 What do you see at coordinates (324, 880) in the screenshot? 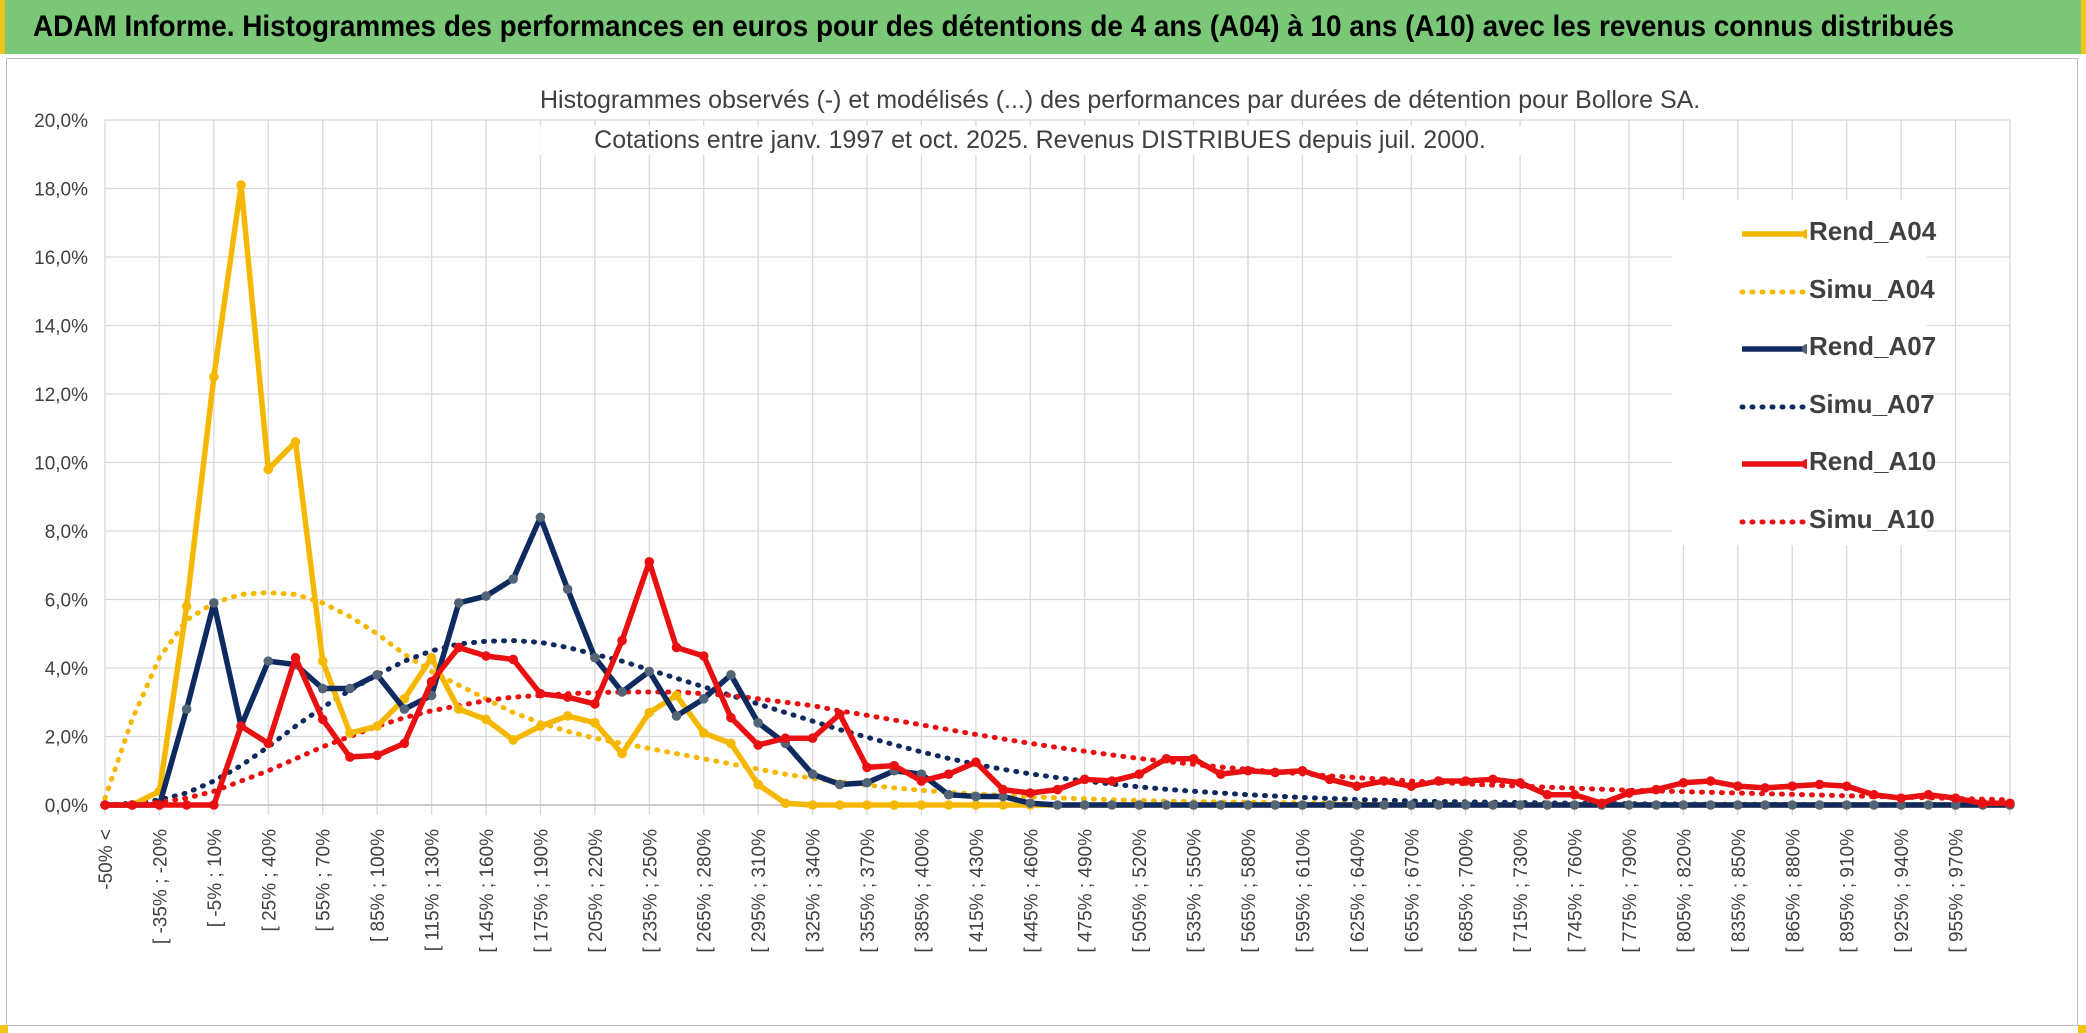
I see `x-tick-label: [ 55% ; 70%` at bounding box center [324, 880].